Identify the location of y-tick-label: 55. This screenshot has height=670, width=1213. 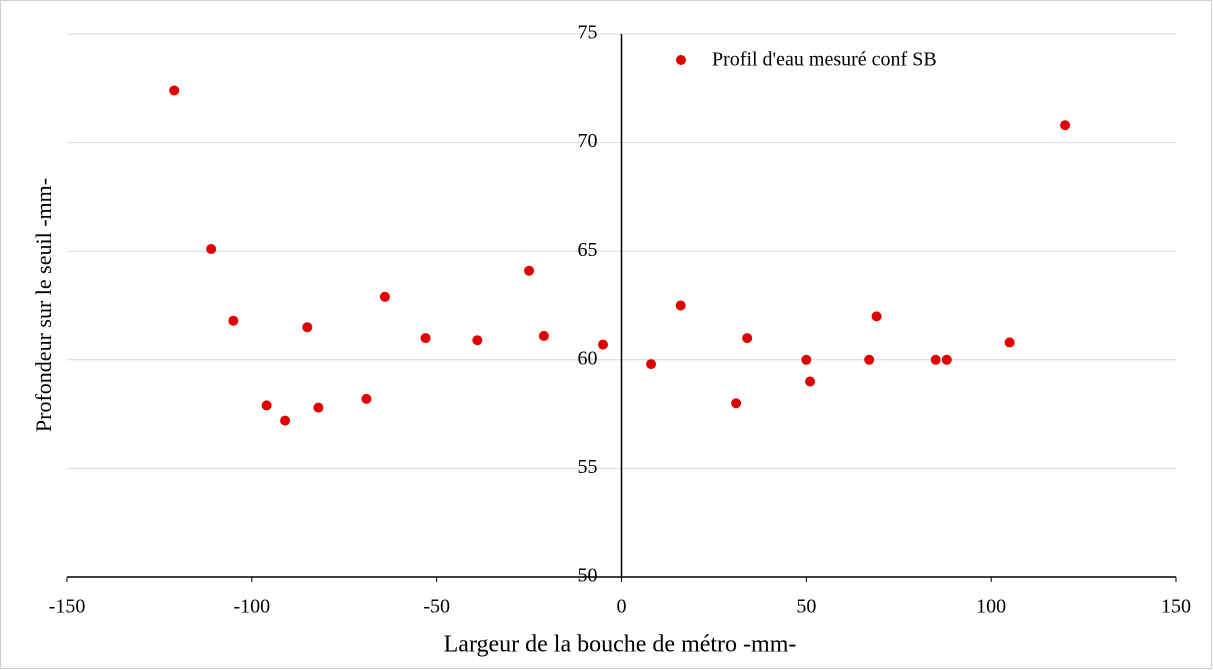
(588, 467).